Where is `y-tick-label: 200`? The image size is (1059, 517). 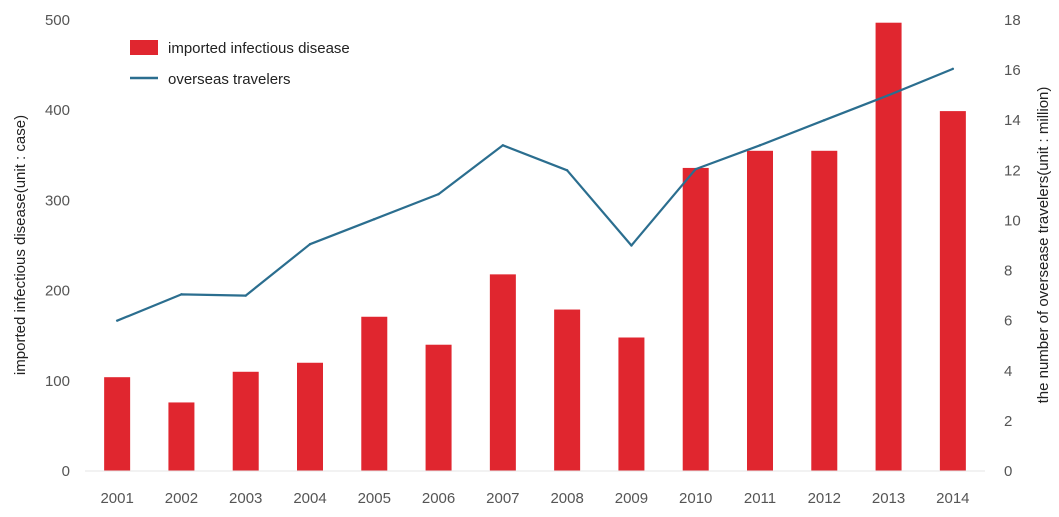
y-tick-label: 200 is located at coordinates (57, 291).